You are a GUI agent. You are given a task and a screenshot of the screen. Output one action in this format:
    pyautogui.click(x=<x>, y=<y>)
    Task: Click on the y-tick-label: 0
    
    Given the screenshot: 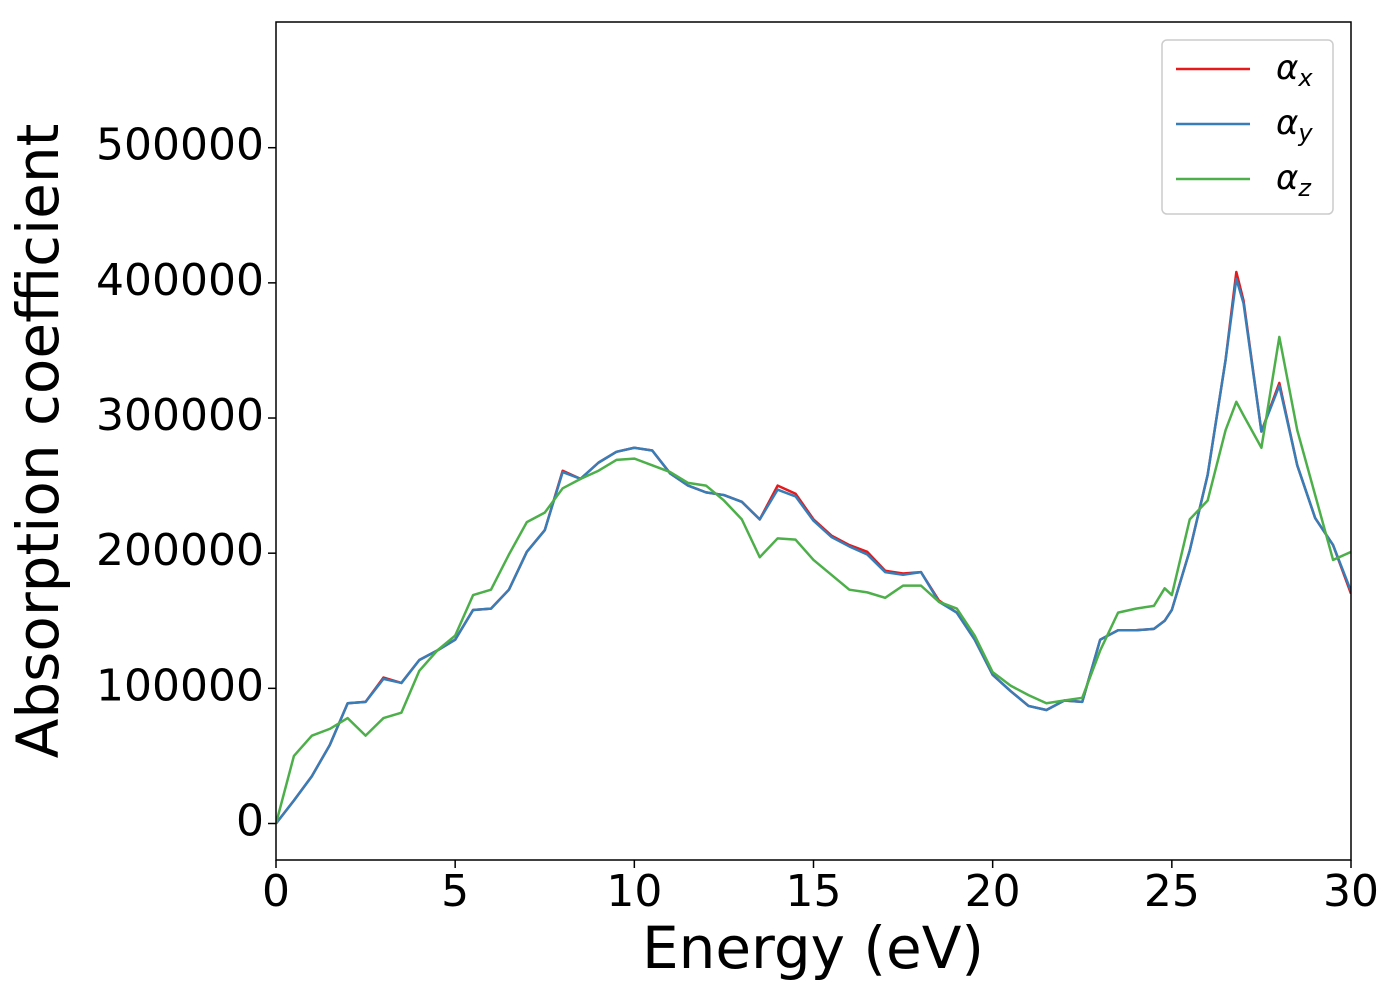 What is the action you would take?
    pyautogui.click(x=250, y=821)
    